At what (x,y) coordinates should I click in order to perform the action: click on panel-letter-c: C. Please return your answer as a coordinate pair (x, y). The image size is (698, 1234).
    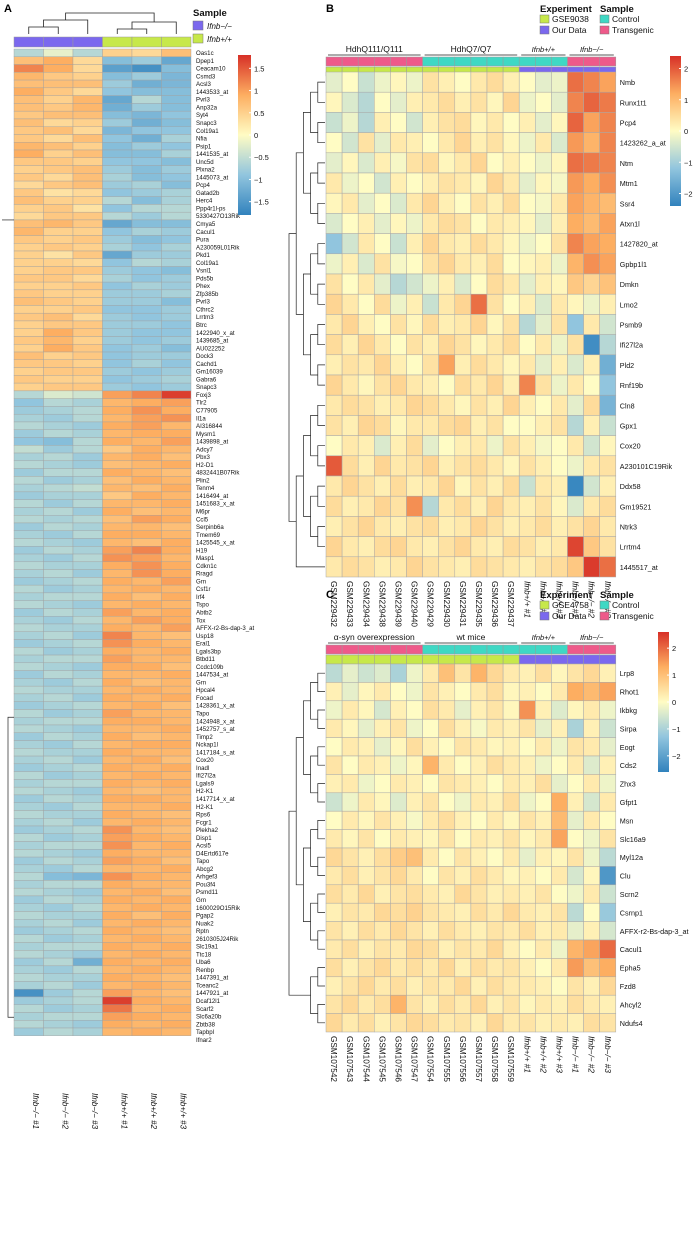
    Looking at the image, I should click on (330, 595).